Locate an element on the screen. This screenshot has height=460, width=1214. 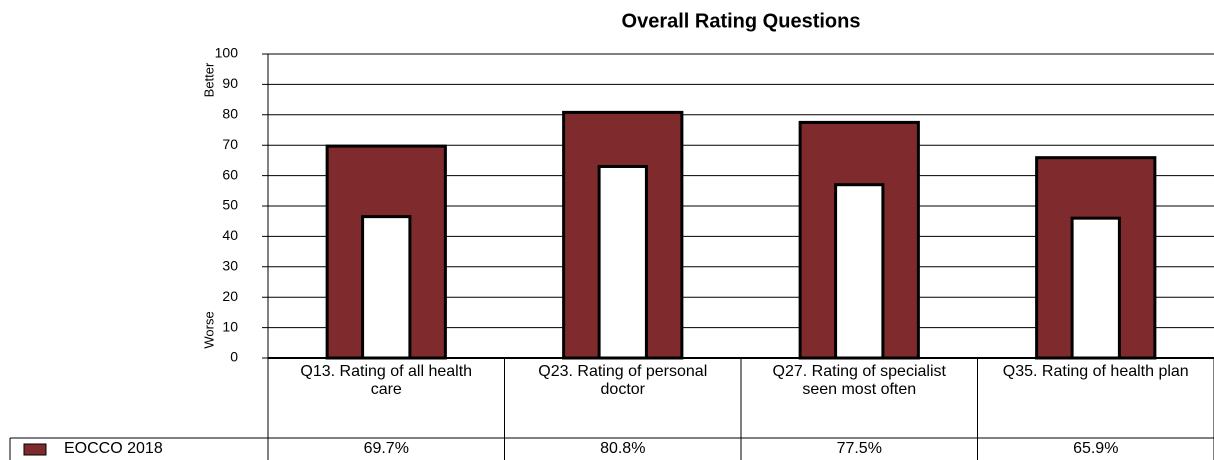
y-tick-label: 90 is located at coordinates (230, 83).